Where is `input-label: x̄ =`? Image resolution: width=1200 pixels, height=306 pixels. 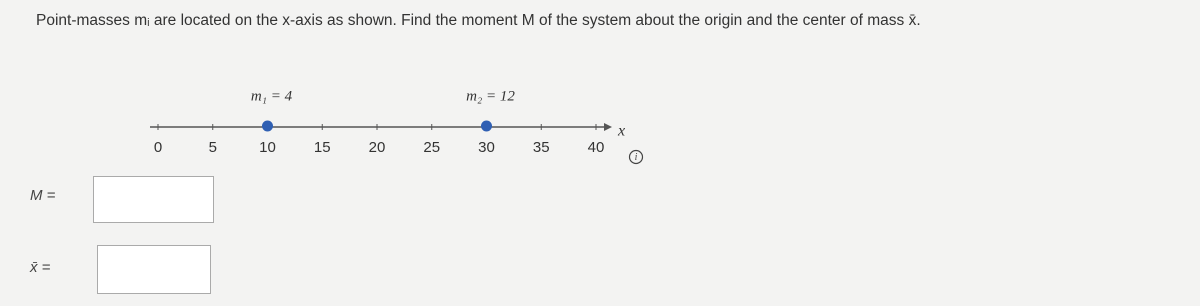 input-label: x̄ = is located at coordinates (40, 267).